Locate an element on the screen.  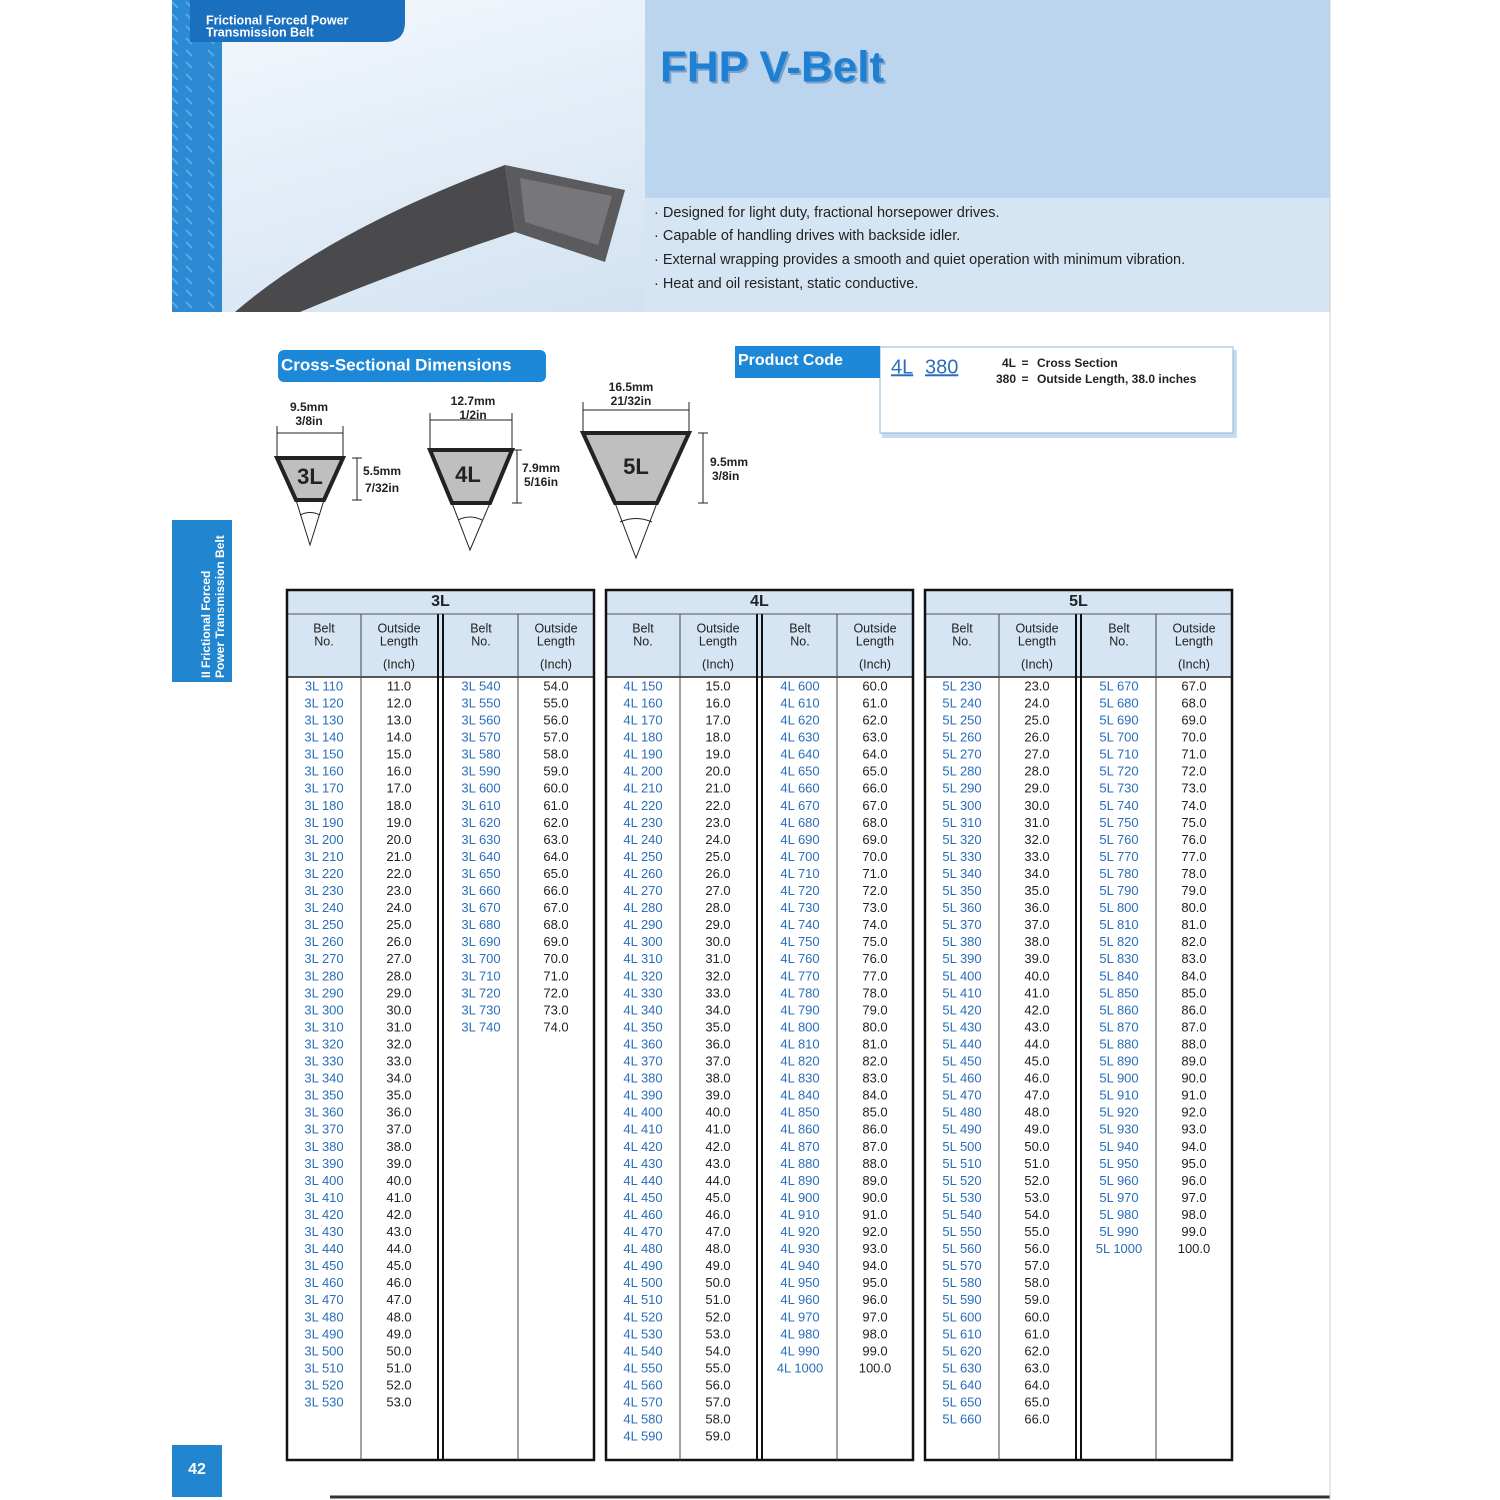
outside-length: 18.0 is located at coordinates (398, 805).